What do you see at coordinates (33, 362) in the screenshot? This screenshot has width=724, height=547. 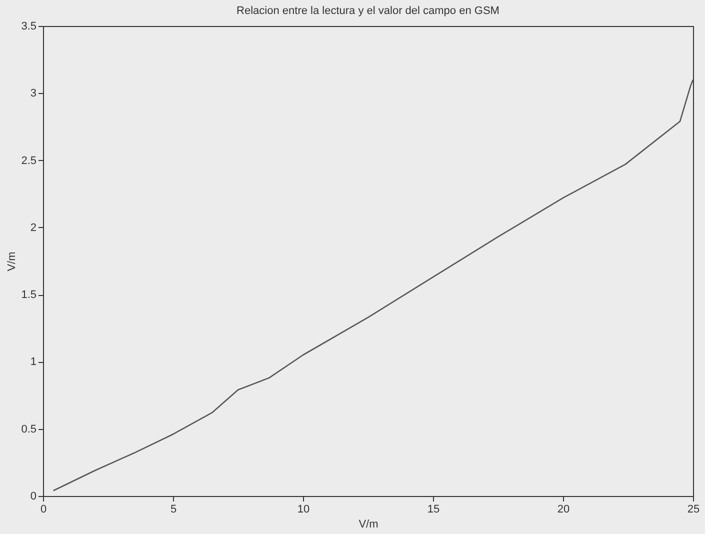 I see `y-tick-label: 1` at bounding box center [33, 362].